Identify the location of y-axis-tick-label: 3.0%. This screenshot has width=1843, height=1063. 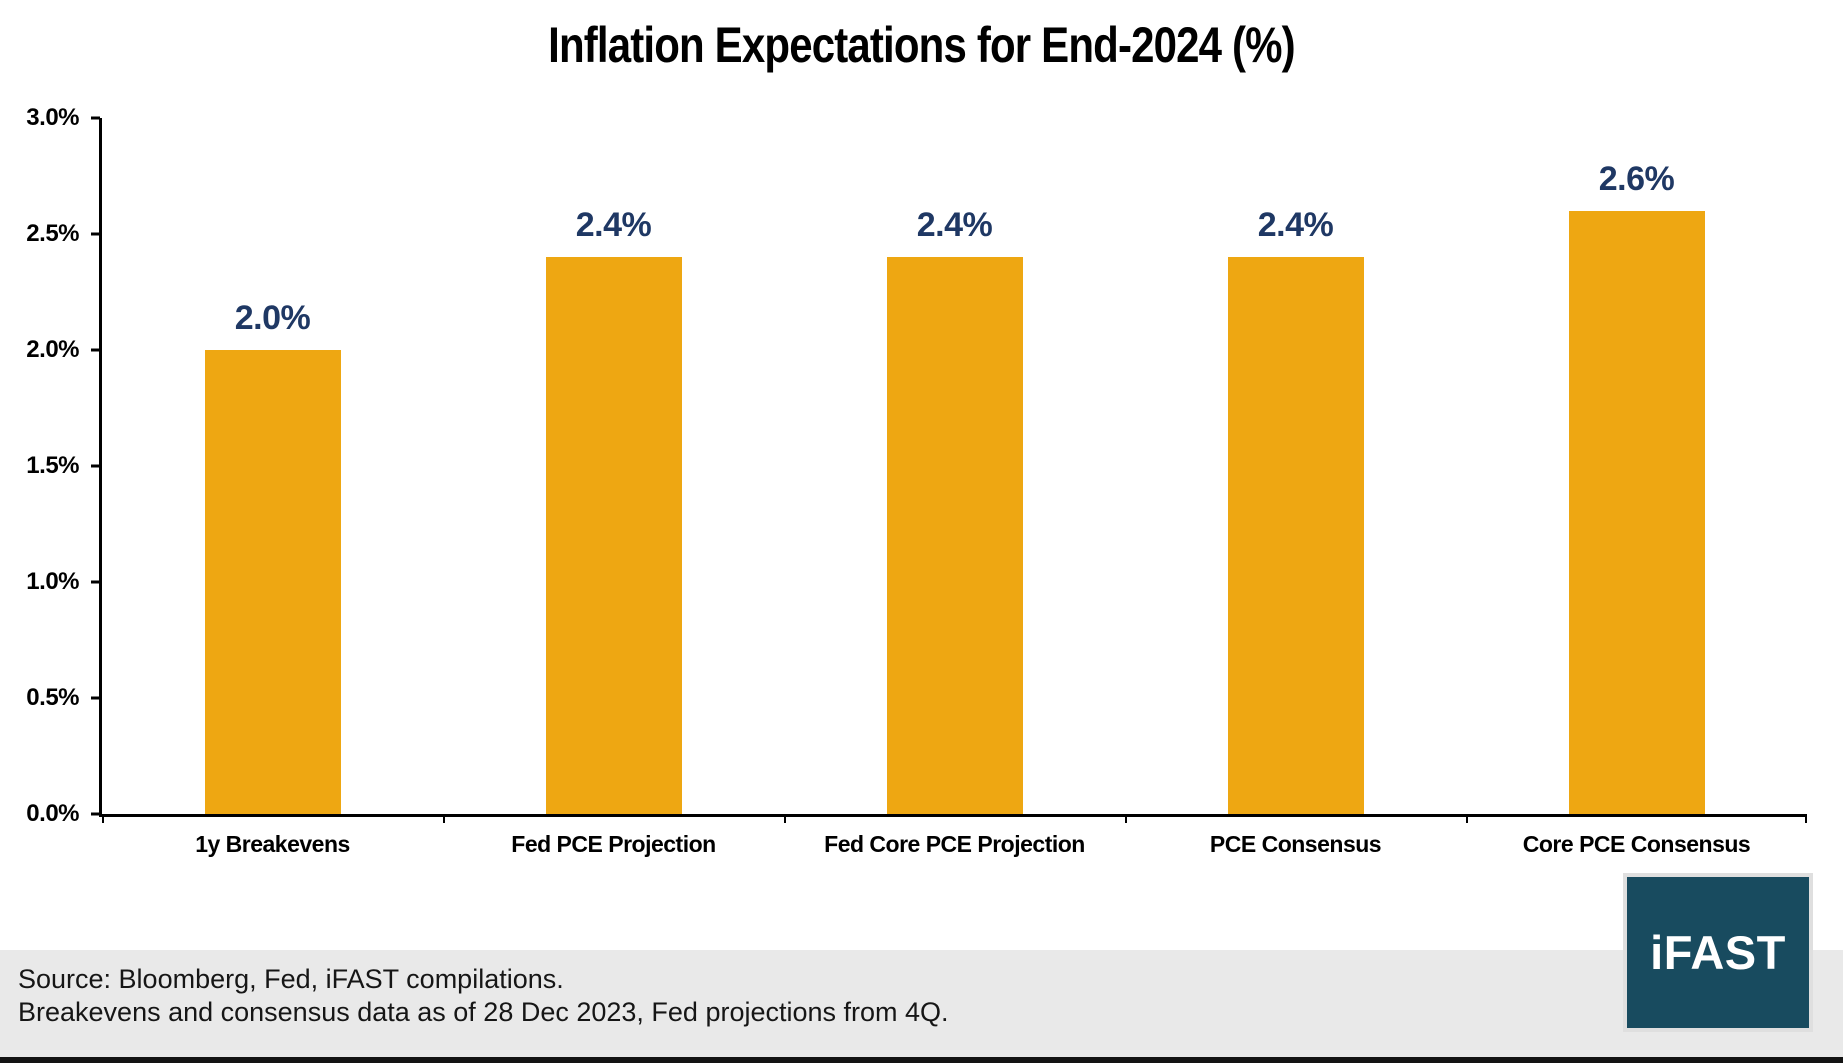
(52, 117).